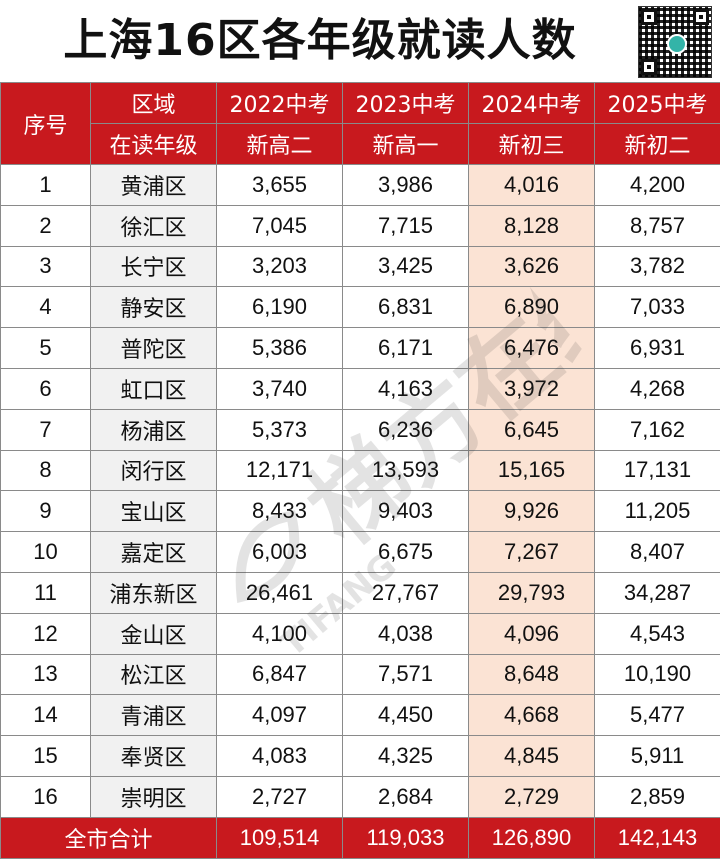  What do you see at coordinates (406, 511) in the screenshot?
I see `cell-2023: 9,403` at bounding box center [406, 511].